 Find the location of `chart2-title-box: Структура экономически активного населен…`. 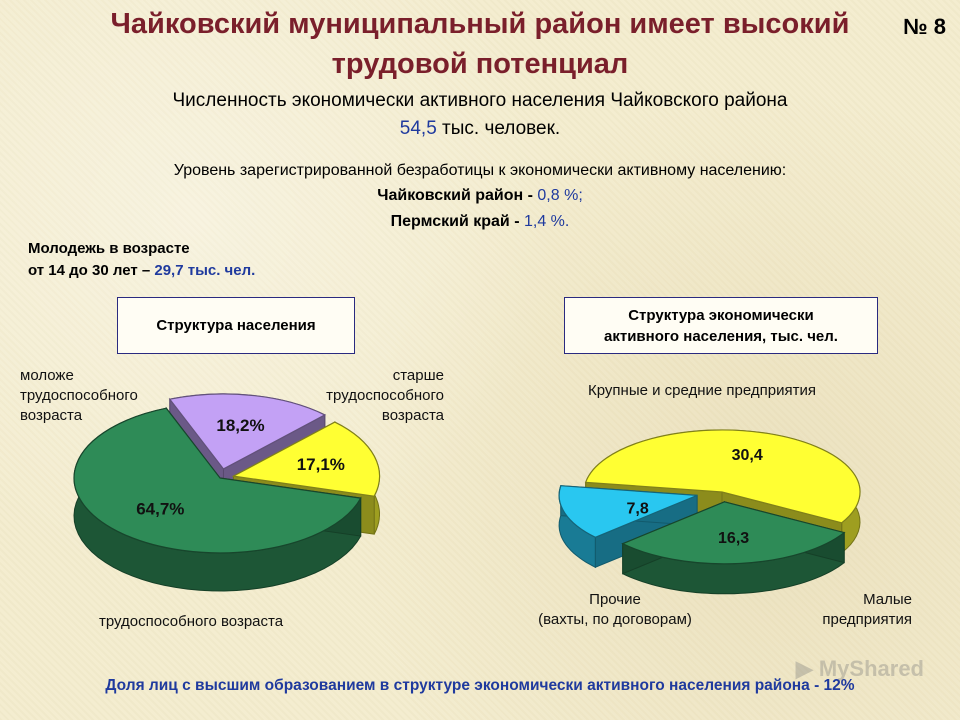

chart2-title-box: Структура экономически активного населен… is located at coordinates (721, 325).